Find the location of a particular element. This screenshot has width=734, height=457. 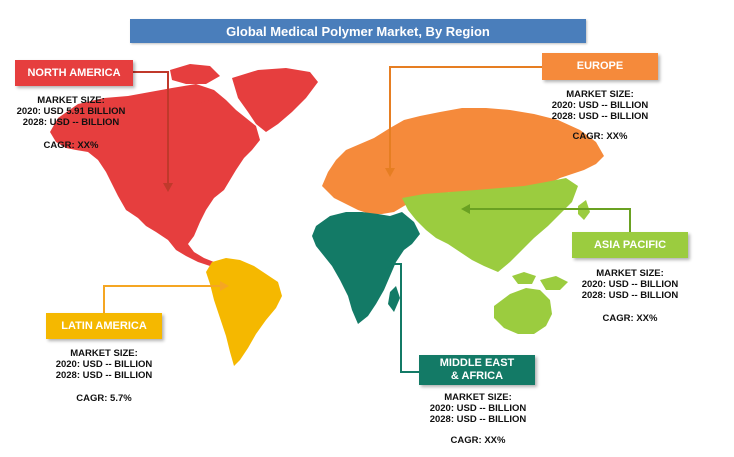

middle-east-africa-label: MIDDLE EAST & AFRICA is located at coordinates (477, 370).